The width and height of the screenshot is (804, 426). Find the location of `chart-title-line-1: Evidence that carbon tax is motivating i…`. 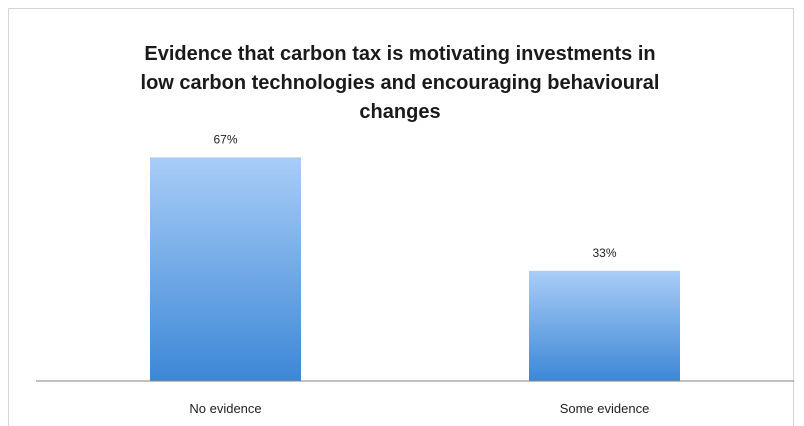

chart-title-line-1: Evidence that carbon tax is motivating i… is located at coordinates (400, 54).